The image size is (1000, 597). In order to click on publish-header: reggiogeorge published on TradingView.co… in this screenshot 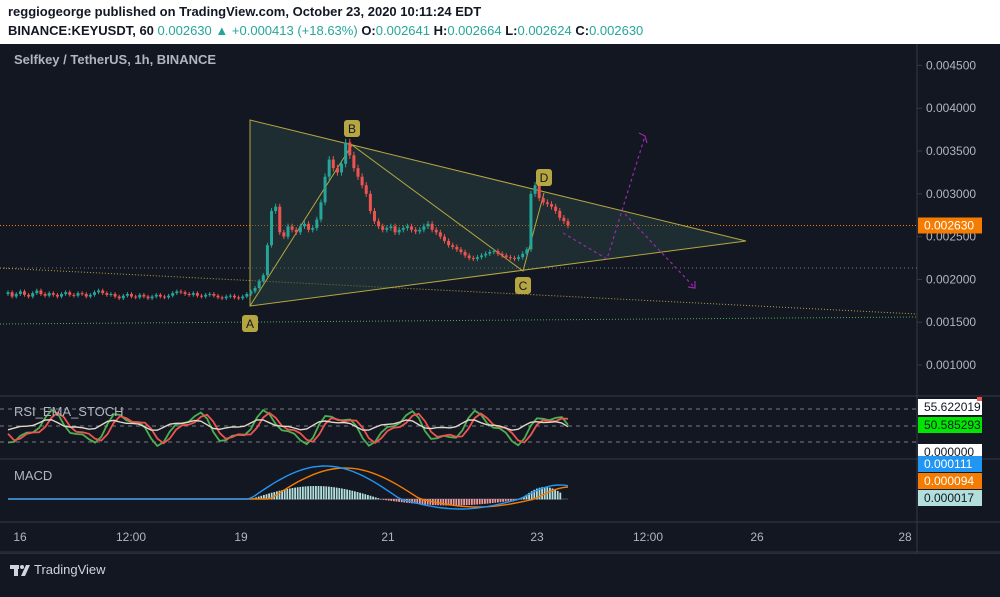, I will do `click(500, 22)`.